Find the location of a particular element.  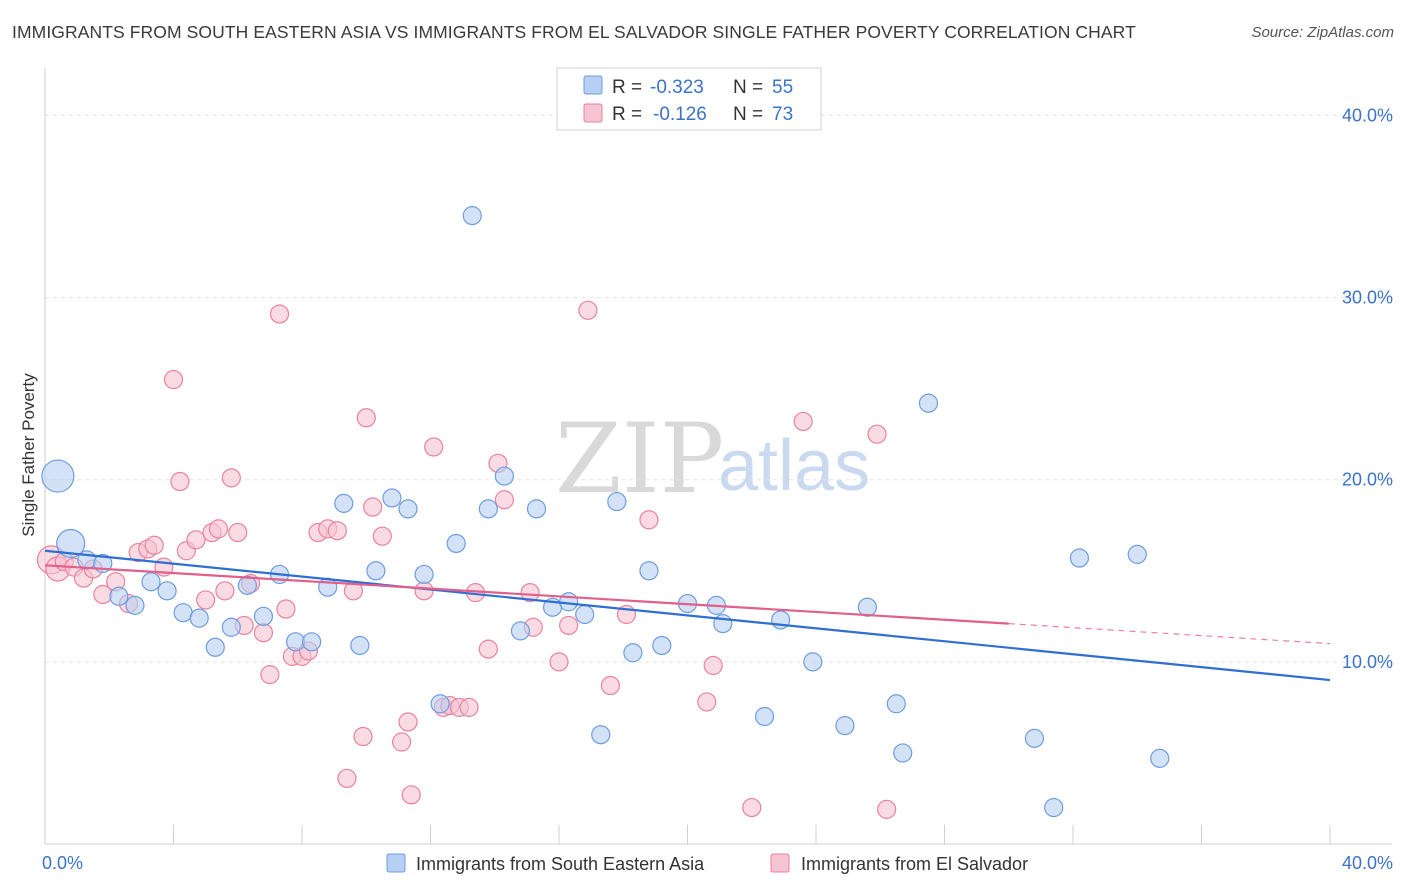

y-tick-label-1: 20.0% is located at coordinates (1367, 480).